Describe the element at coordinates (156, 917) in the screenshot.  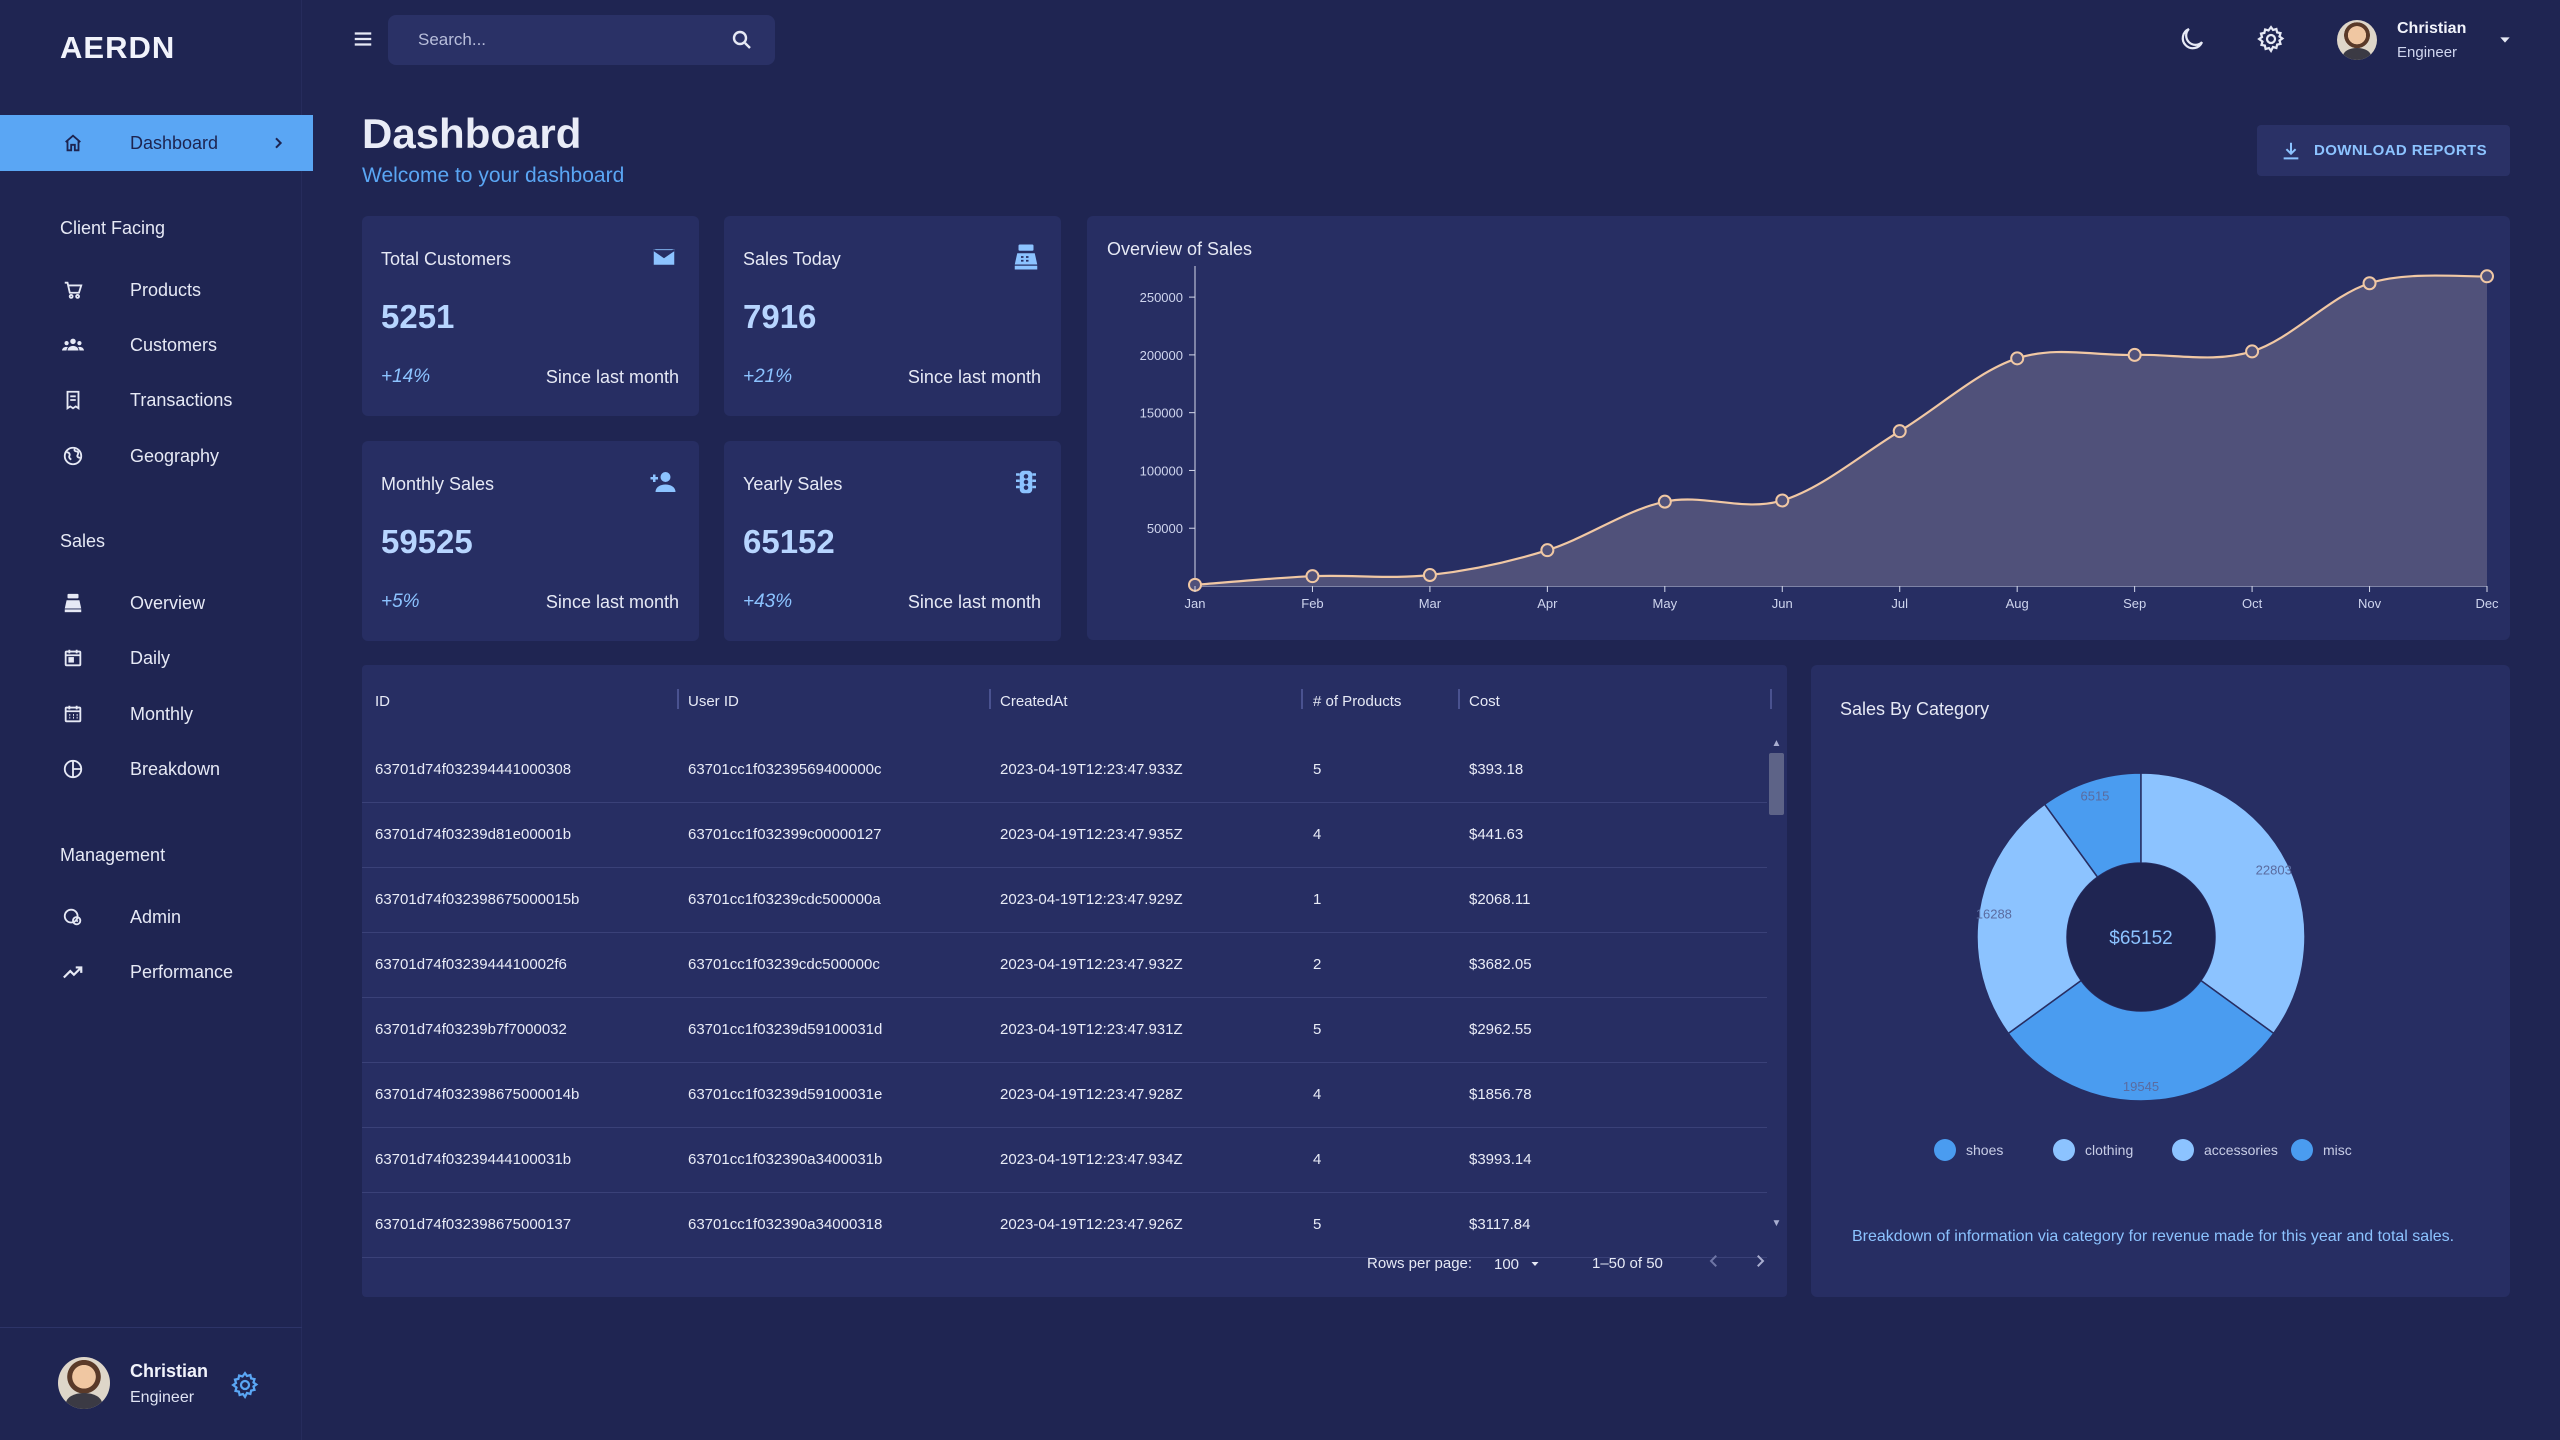
I see `sidebar-item-admin: Admin` at that location.